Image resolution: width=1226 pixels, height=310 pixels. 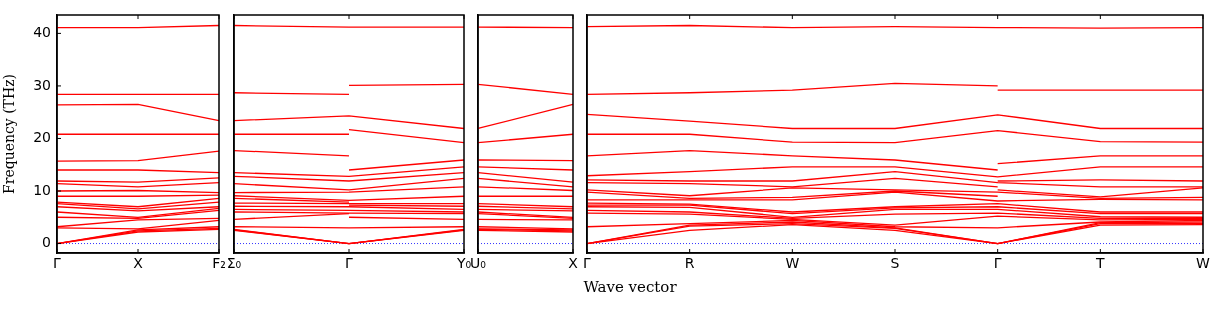 What do you see at coordinates (689, 263) in the screenshot?
I see `x-tick-label: R` at bounding box center [689, 263].